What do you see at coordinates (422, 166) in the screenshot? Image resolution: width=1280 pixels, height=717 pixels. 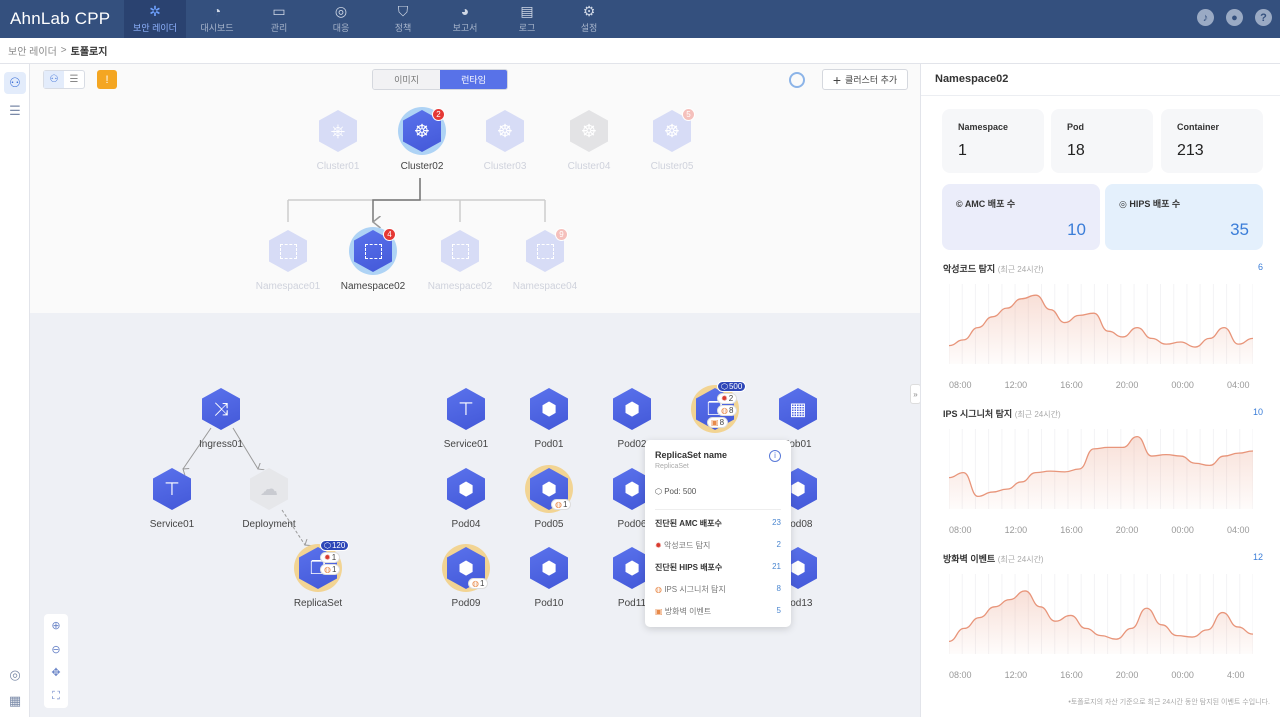 I see `node-label: Cluster02` at bounding box center [422, 166].